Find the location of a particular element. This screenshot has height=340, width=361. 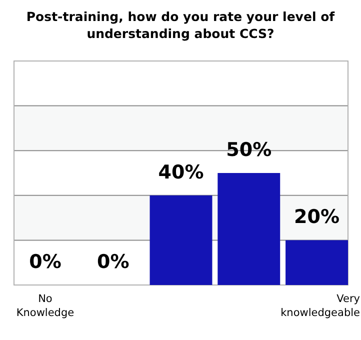

x-tick-label: Very knowledgeable is located at coordinates (320, 306).